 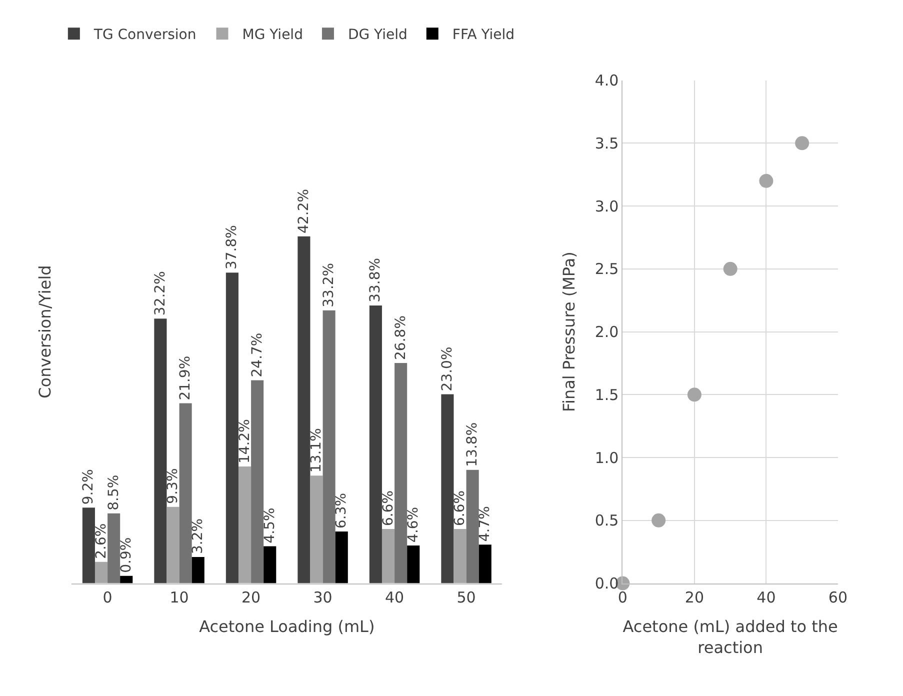 I want to click on data-label: 13.1%, so click(x=316, y=450).